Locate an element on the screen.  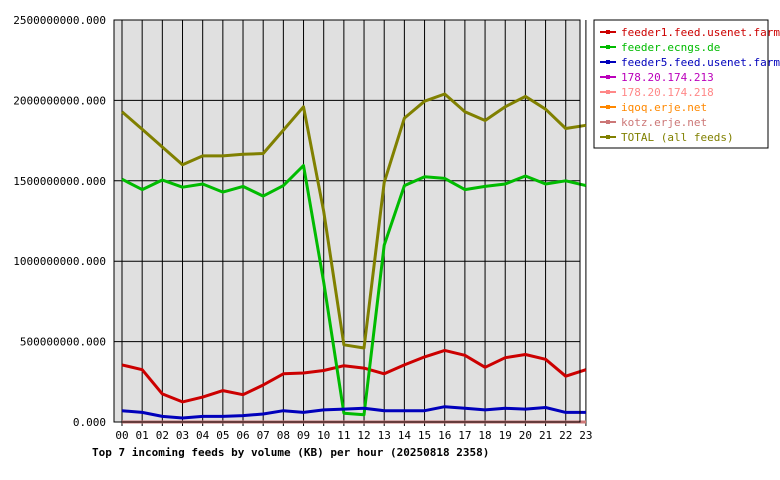
legend-label: feeder5.feed.usenet.farm is located at coordinates (700, 62).